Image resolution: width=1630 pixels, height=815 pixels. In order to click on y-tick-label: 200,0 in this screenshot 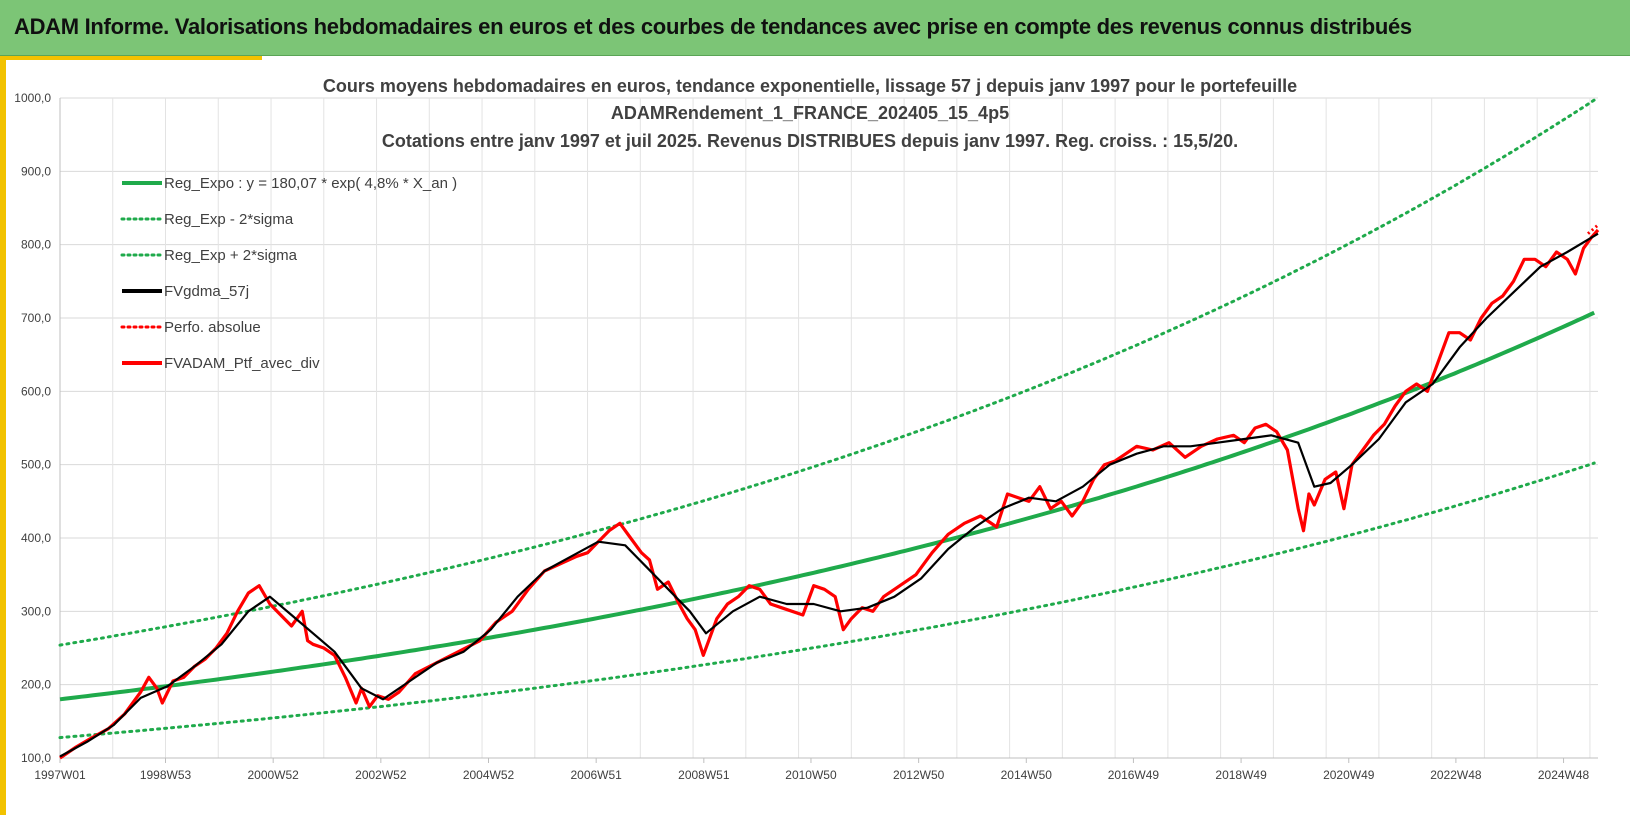, I will do `click(36, 685)`.